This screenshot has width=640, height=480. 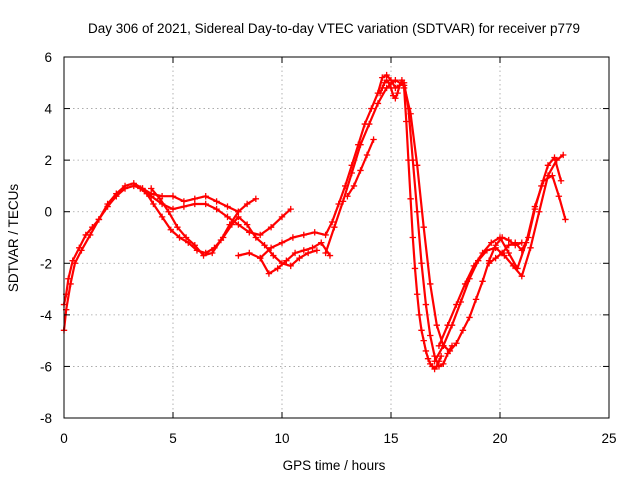 What do you see at coordinates (64, 438) in the screenshot?
I see `x-tick-label: 0` at bounding box center [64, 438].